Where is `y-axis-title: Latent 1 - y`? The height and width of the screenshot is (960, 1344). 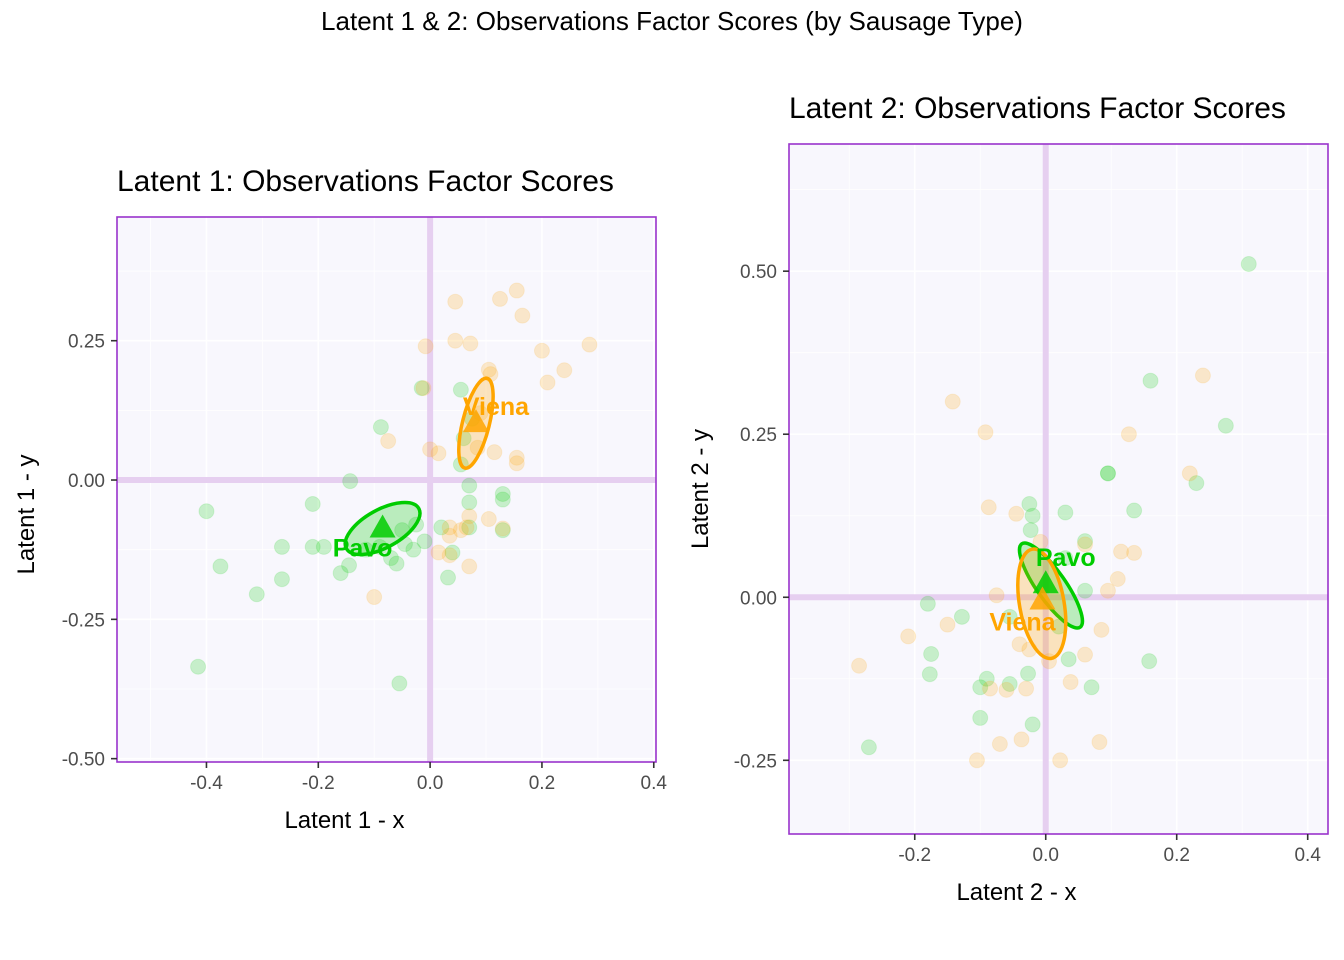
y-axis-title: Latent 1 - y is located at coordinates (26, 514).